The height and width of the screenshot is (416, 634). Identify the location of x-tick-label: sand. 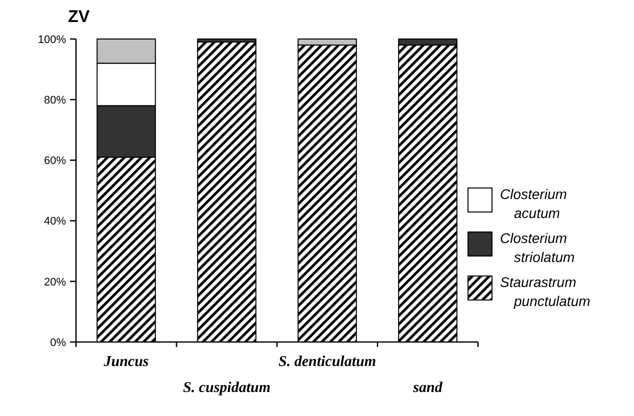
(427, 388).